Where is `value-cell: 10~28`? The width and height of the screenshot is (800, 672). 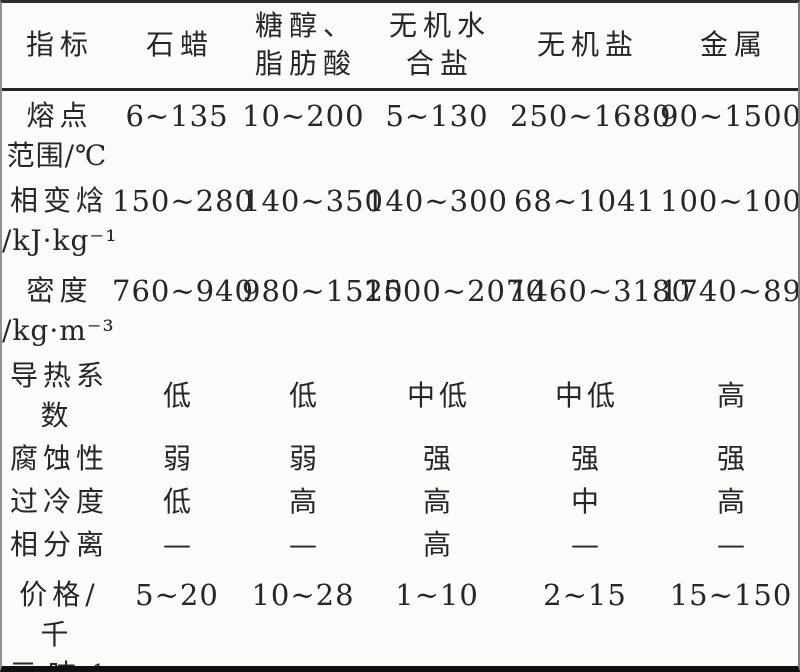
value-cell: 10~28 is located at coordinates (303, 595).